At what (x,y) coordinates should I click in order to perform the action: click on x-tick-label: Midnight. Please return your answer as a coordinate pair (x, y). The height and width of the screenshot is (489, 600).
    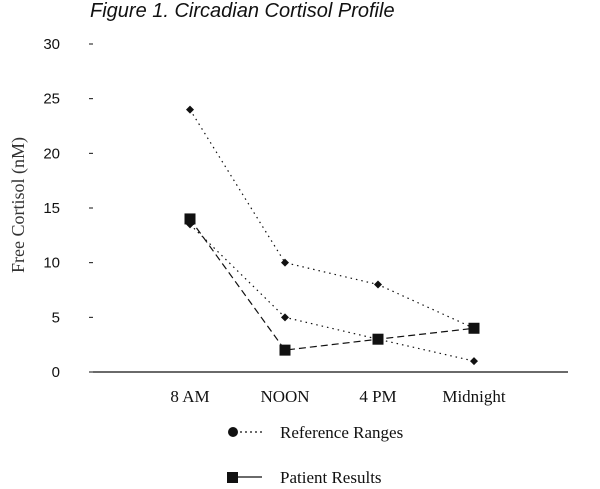
    Looking at the image, I should click on (474, 396).